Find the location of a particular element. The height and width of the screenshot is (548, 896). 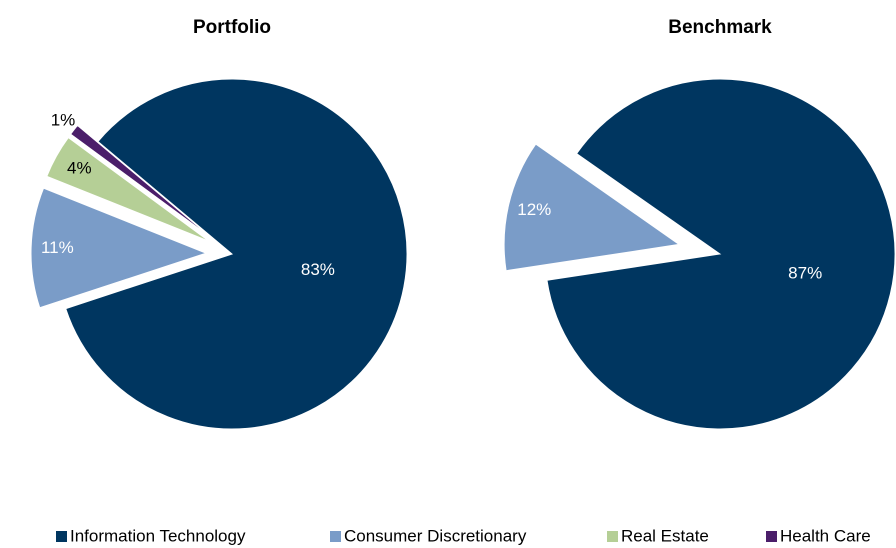

legend-label: Consumer Discretionary is located at coordinates (435, 535).